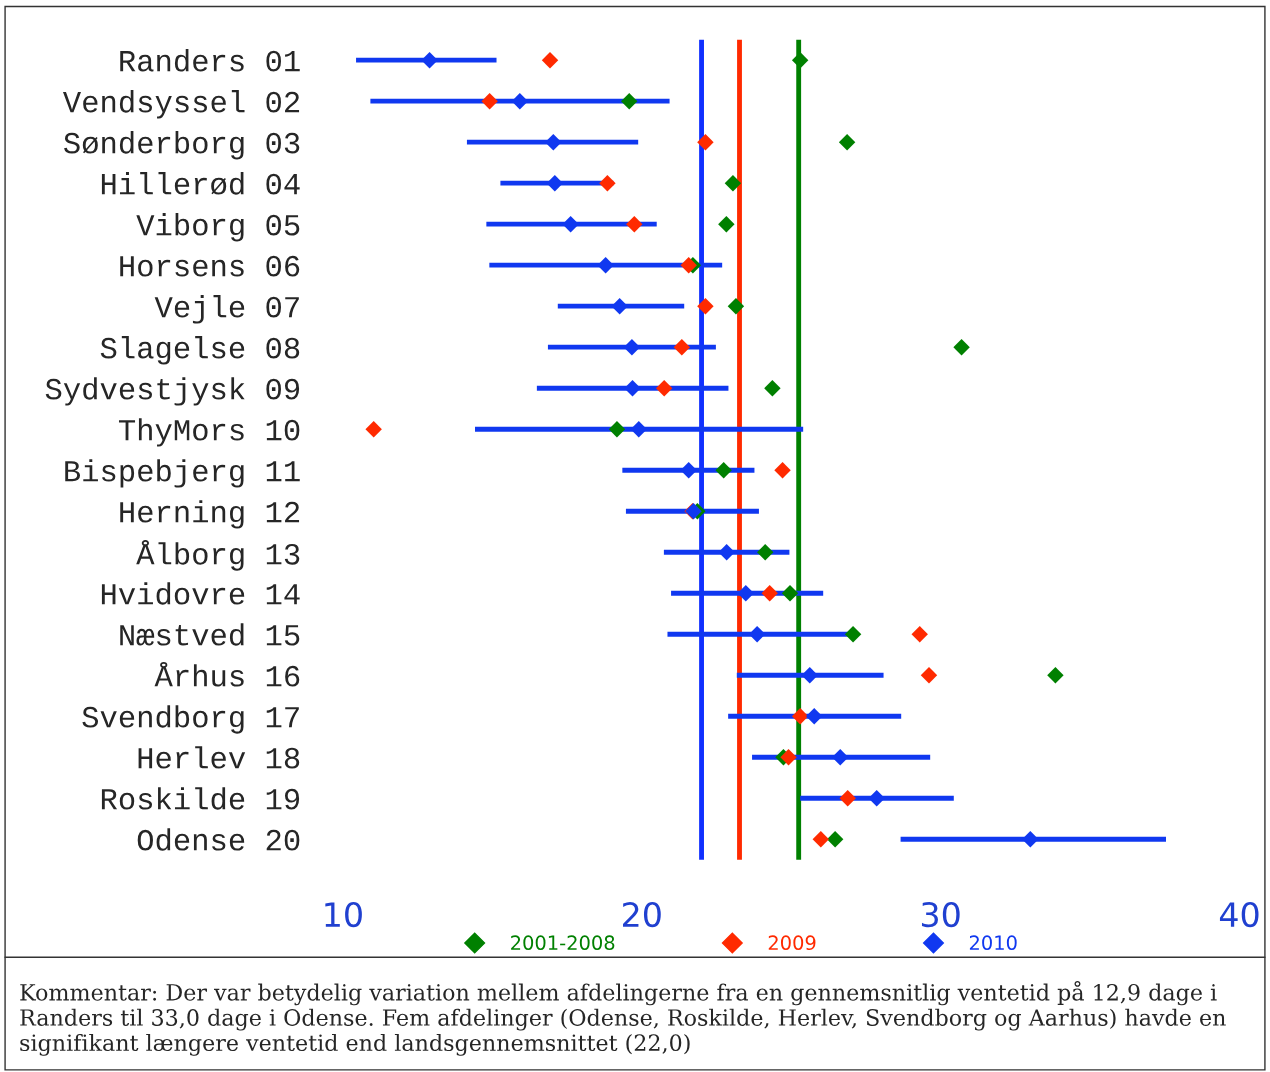  Describe the element at coordinates (218, 555) in the screenshot. I see `y-tick-label: Ålborg 13` at that location.